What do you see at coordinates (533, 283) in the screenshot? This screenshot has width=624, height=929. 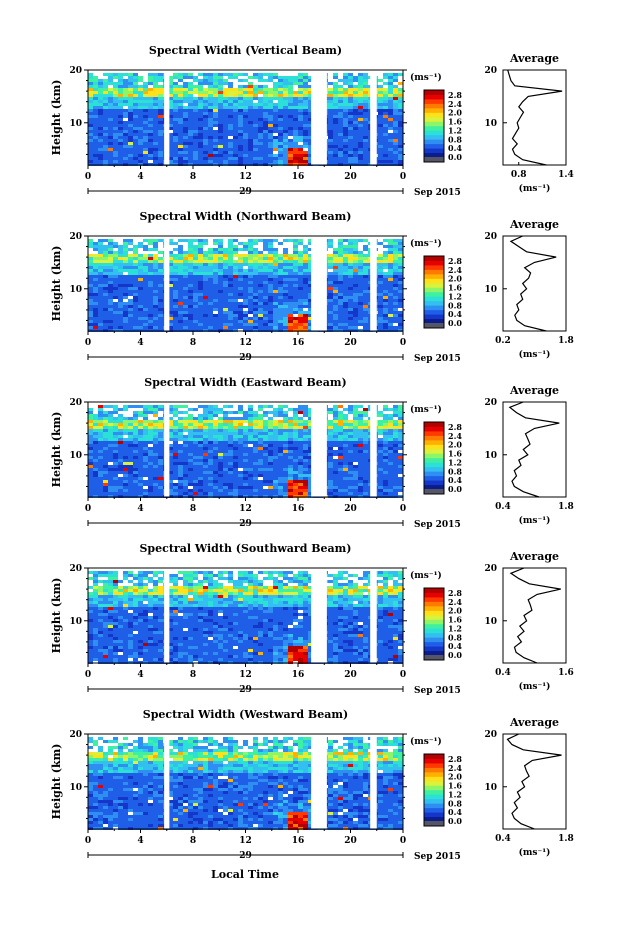 I see `average-profile-line` at bounding box center [533, 283].